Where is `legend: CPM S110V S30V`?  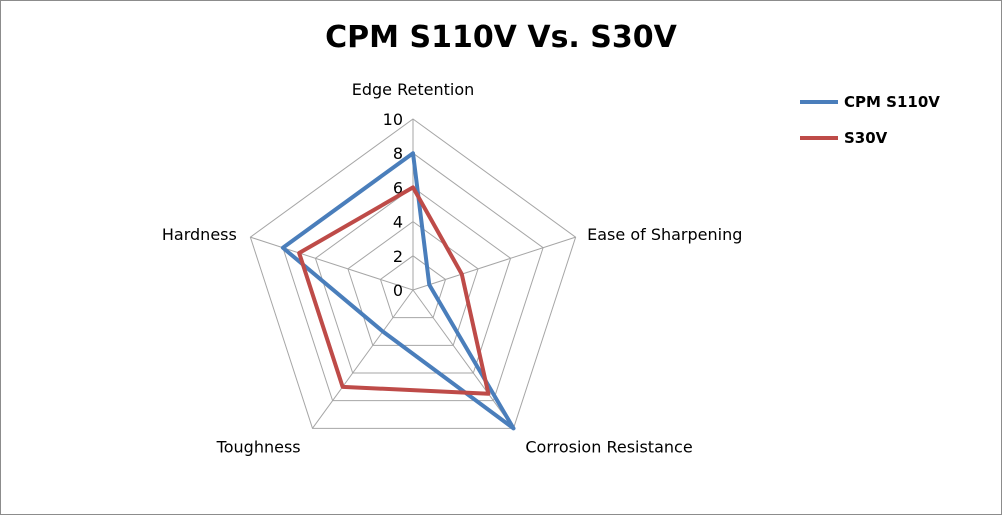 legend: CPM S110V S30V is located at coordinates (870, 120).